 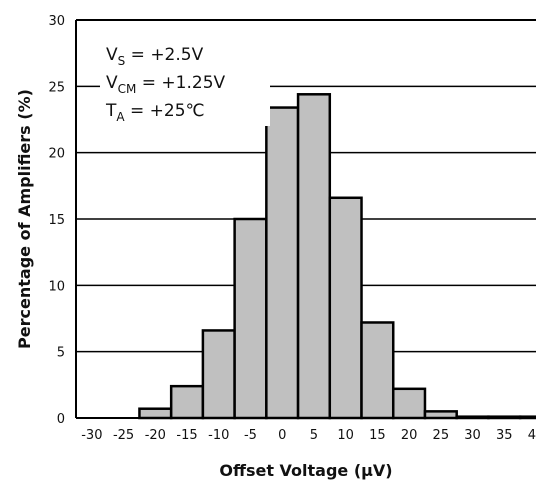 I want to click on x-tick-label: 35, so click(x=504, y=435).